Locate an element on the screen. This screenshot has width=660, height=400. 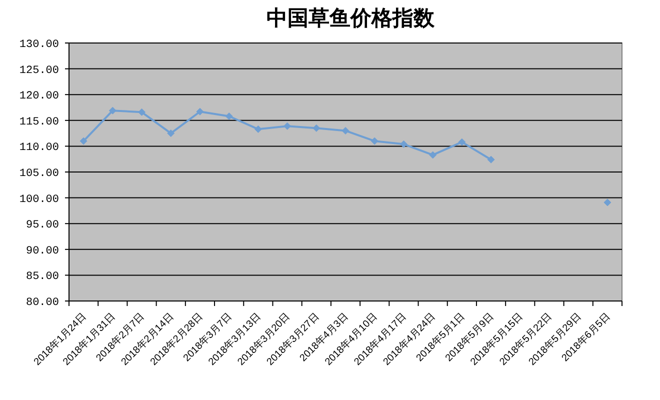
y-tick-label: 105.00 is located at coordinates (39, 174).